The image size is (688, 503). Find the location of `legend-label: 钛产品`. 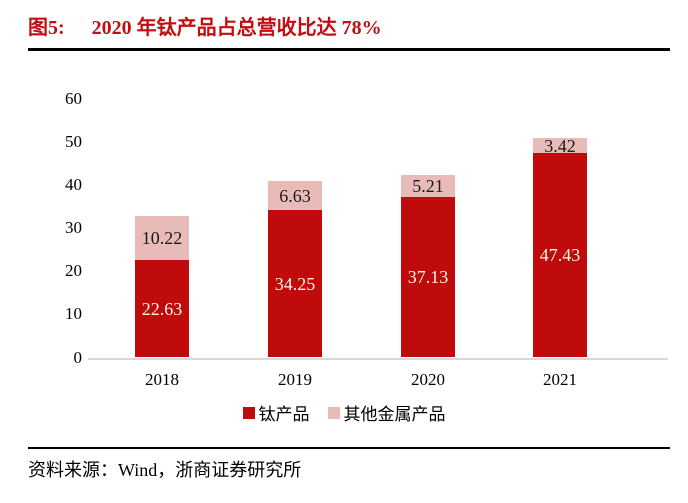

legend-label: 钛产品 is located at coordinates (284, 414).